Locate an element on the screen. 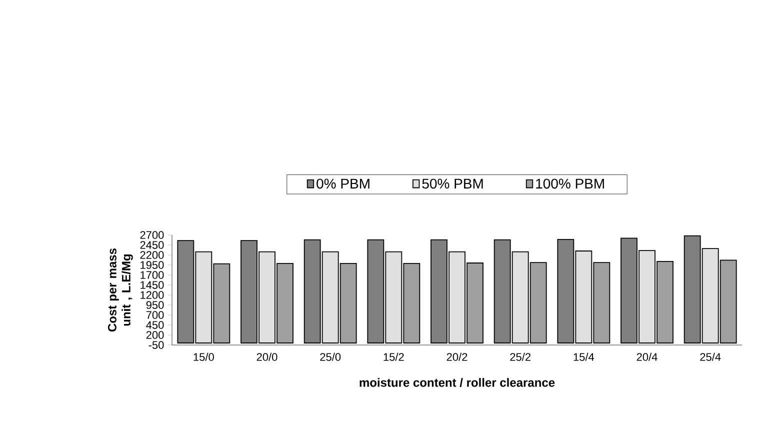 The width and height of the screenshot is (759, 433). x-tick-label: 15/2 is located at coordinates (394, 356).